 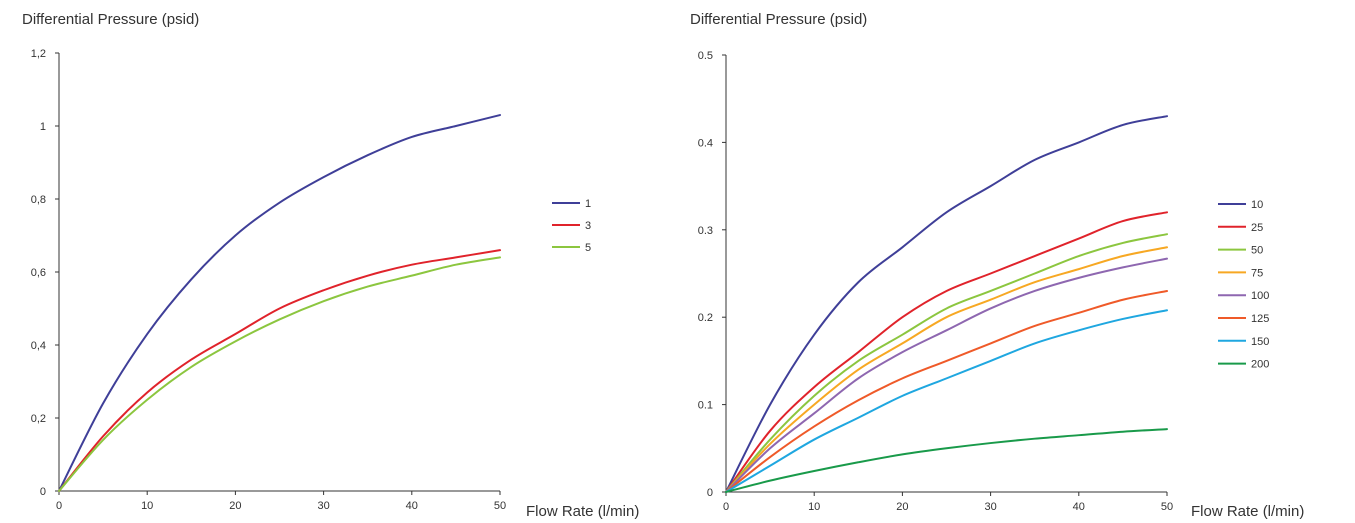 What do you see at coordinates (1257, 273) in the screenshot?
I see `legend-label-75: 75` at bounding box center [1257, 273].